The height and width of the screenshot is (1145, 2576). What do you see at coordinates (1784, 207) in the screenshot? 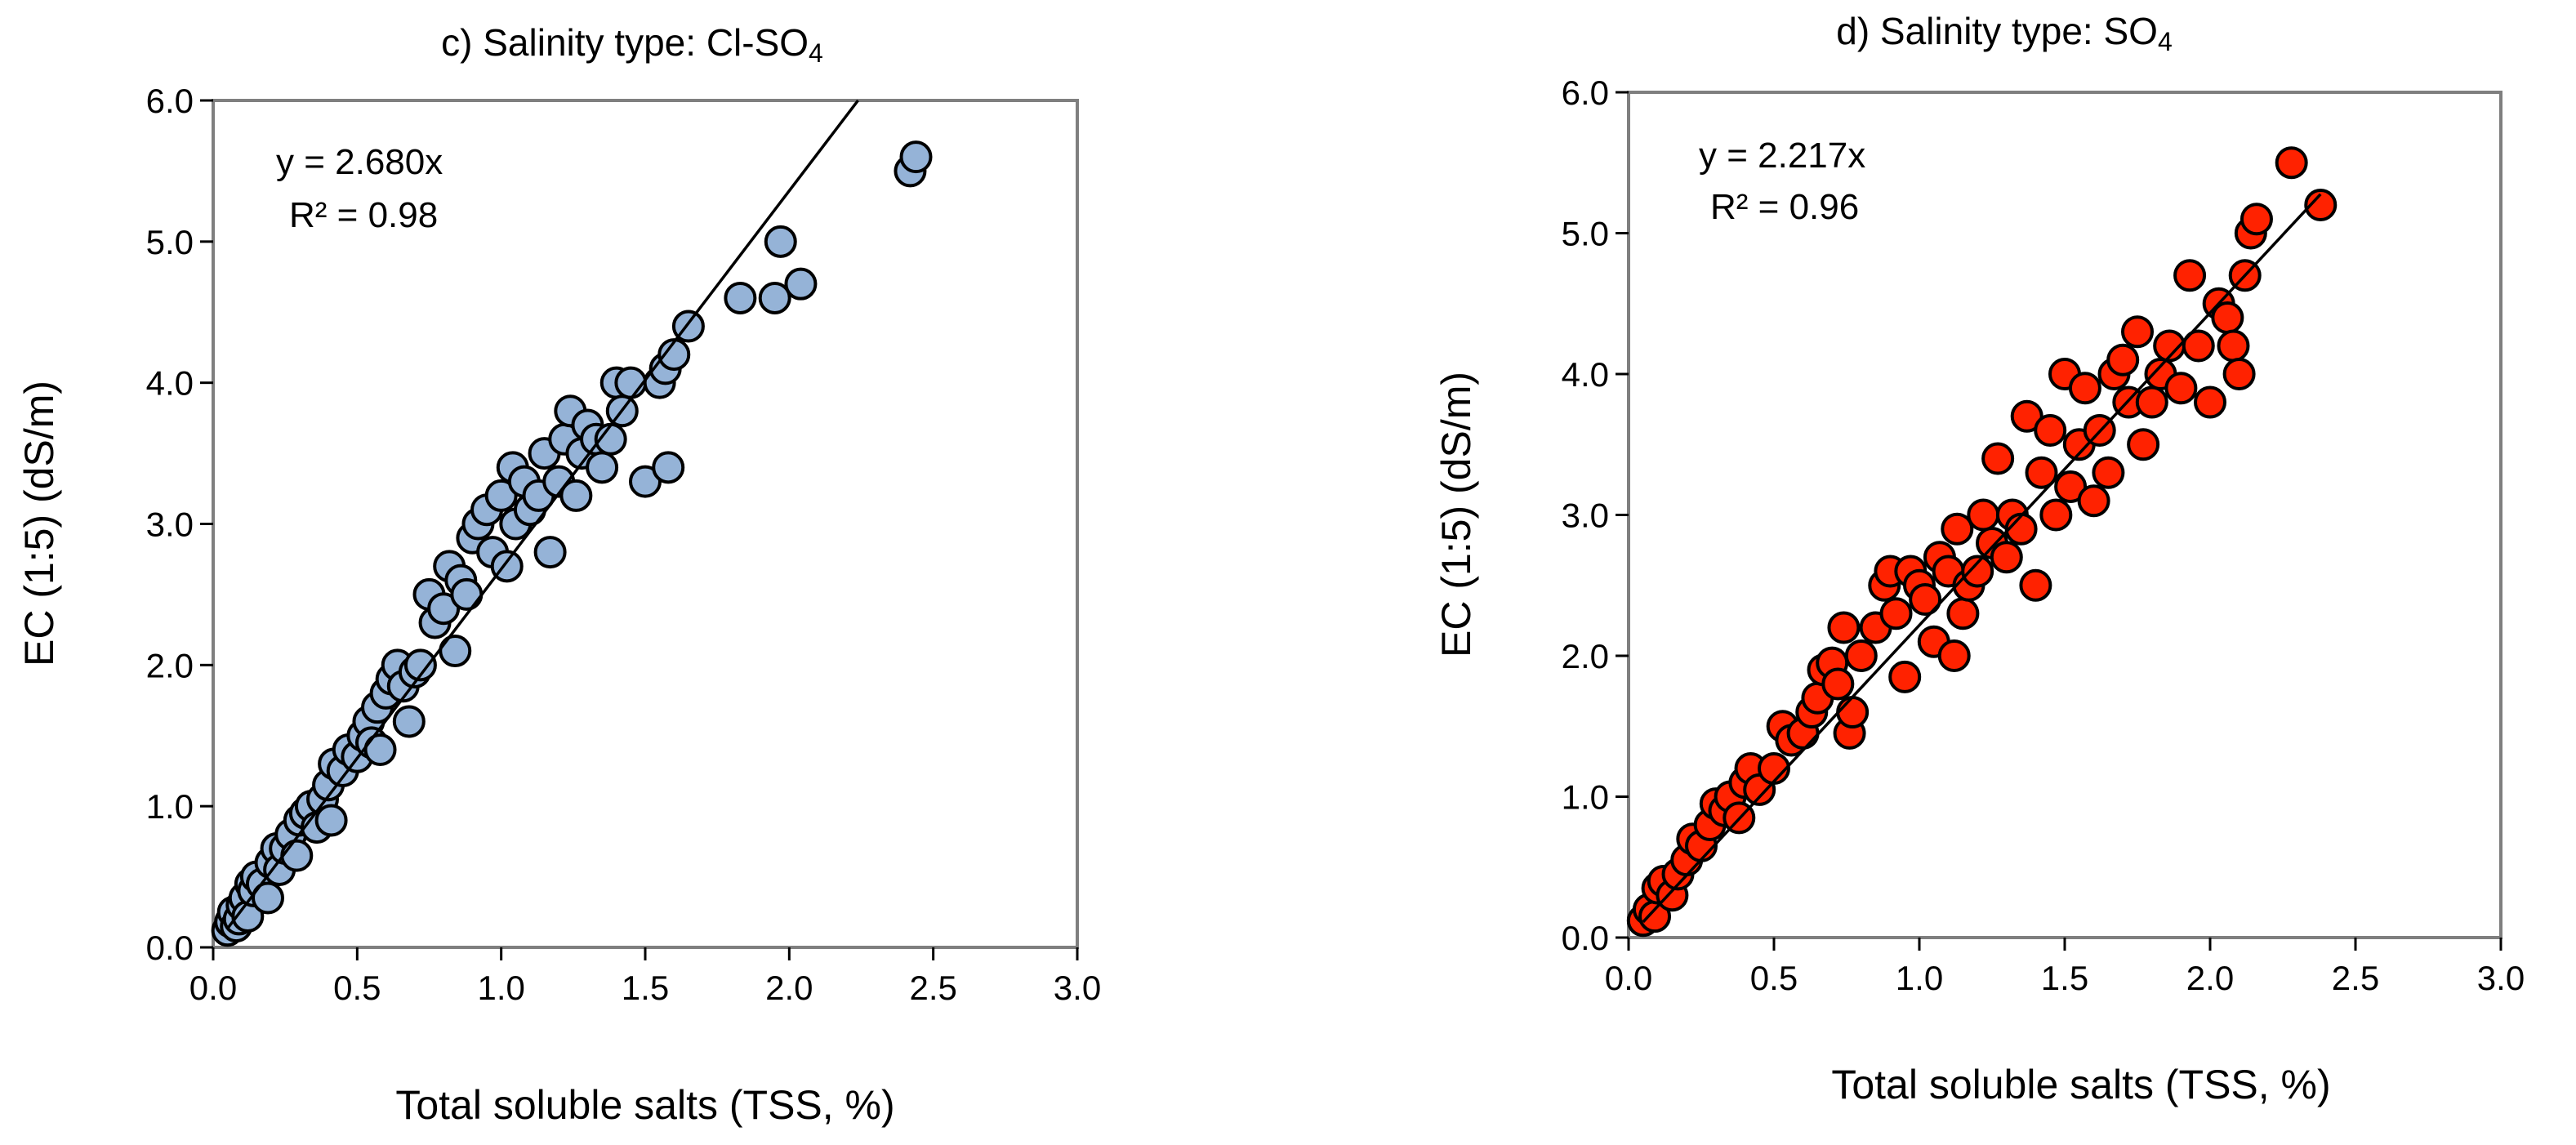
I see `chart-d-r-squared: R² = 0.96` at bounding box center [1784, 207].